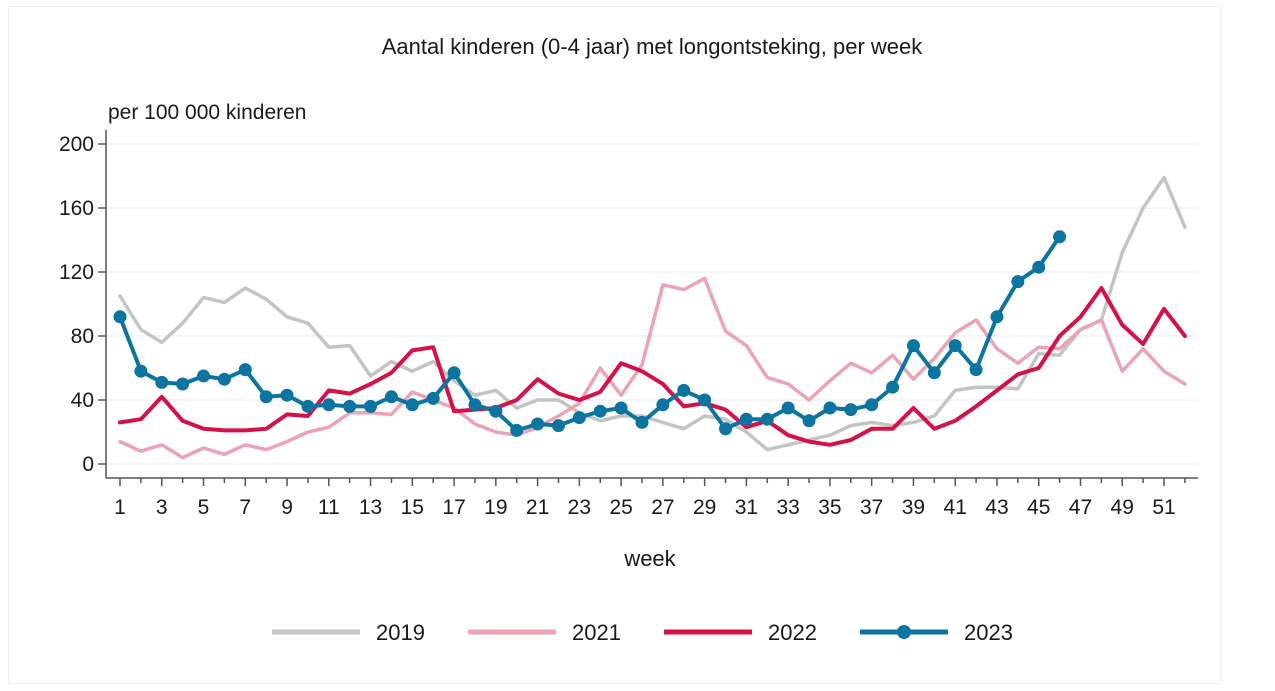 Image resolution: width=1275 pixels, height=691 pixels. Describe the element at coordinates (662, 507) in the screenshot. I see `x-tick-label: 27` at that location.